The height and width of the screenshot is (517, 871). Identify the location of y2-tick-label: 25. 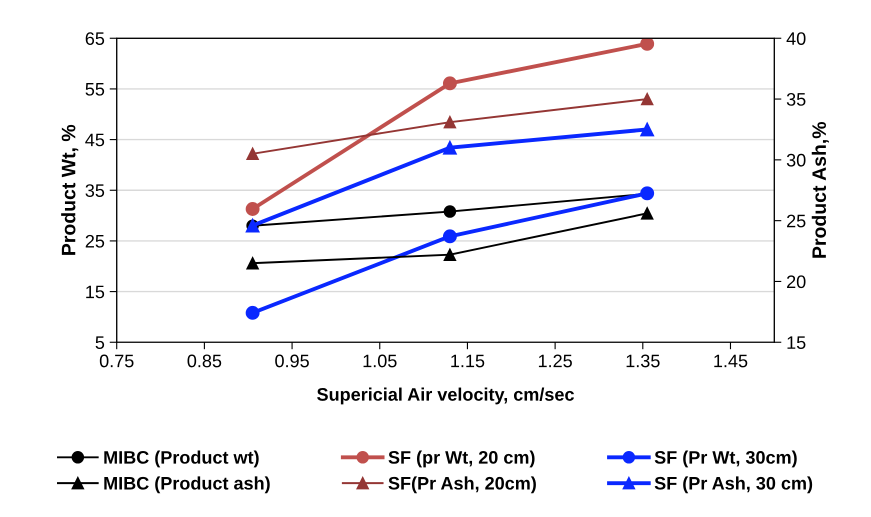
(796, 221).